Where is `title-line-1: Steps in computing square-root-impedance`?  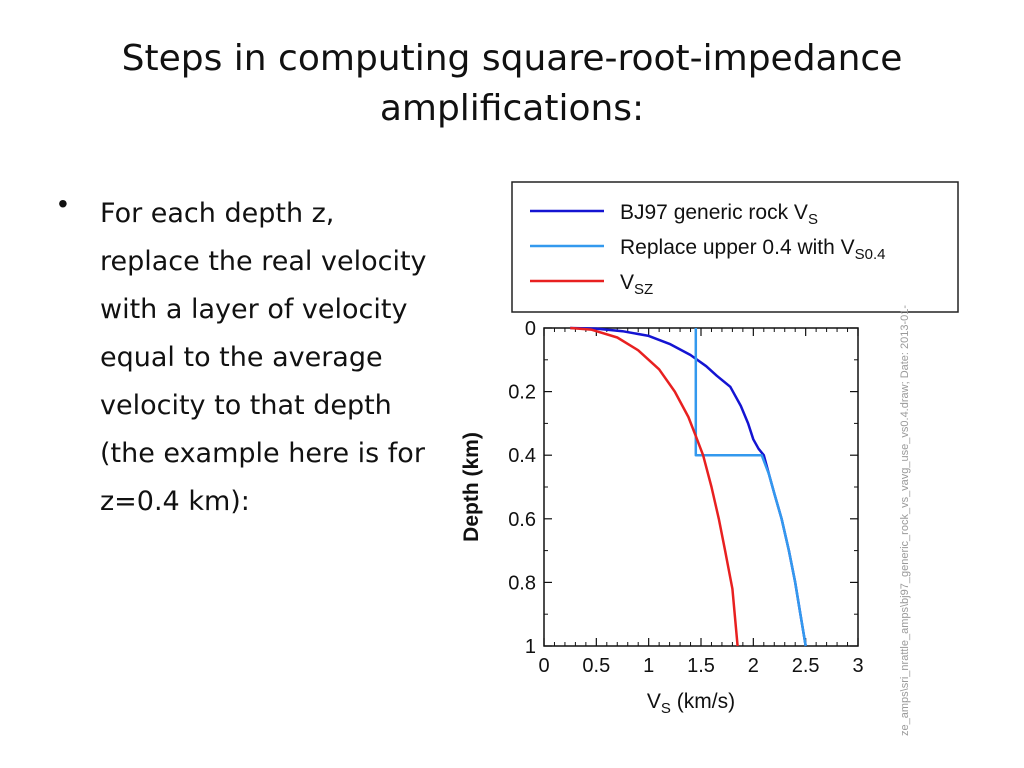
title-line-1: Steps in computing square-root-impedance is located at coordinates (512, 58).